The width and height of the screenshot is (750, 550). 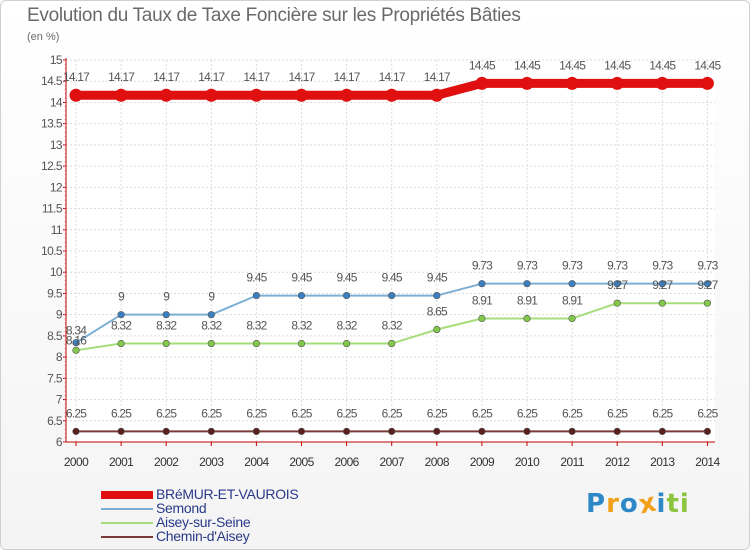 What do you see at coordinates (166, 462) in the screenshot?
I see `x-tick-label: 2002` at bounding box center [166, 462].